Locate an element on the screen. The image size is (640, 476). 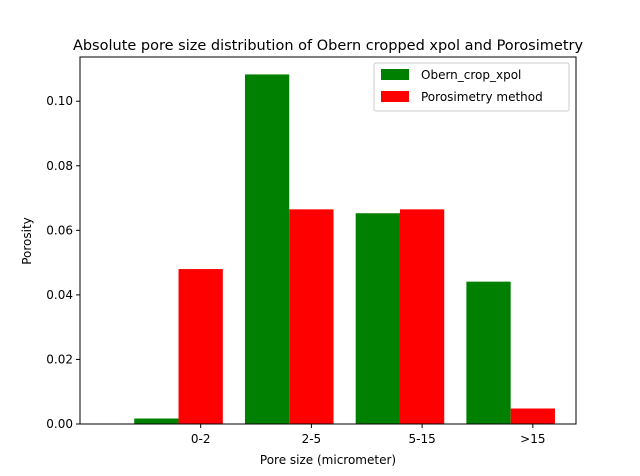
y-tick-label-3: 0.06 is located at coordinates (59, 230).